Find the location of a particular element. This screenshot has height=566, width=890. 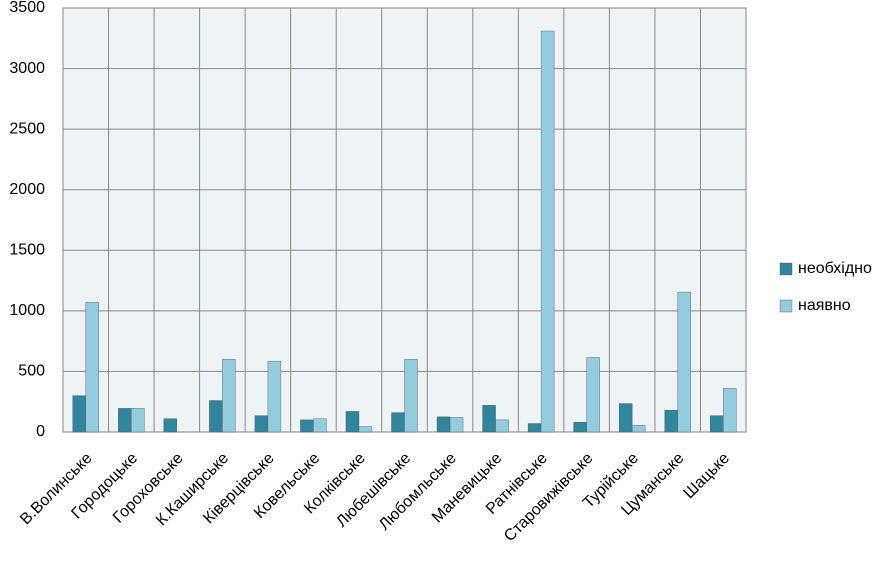

y-tick-label: 3500 is located at coordinates (27, 8).